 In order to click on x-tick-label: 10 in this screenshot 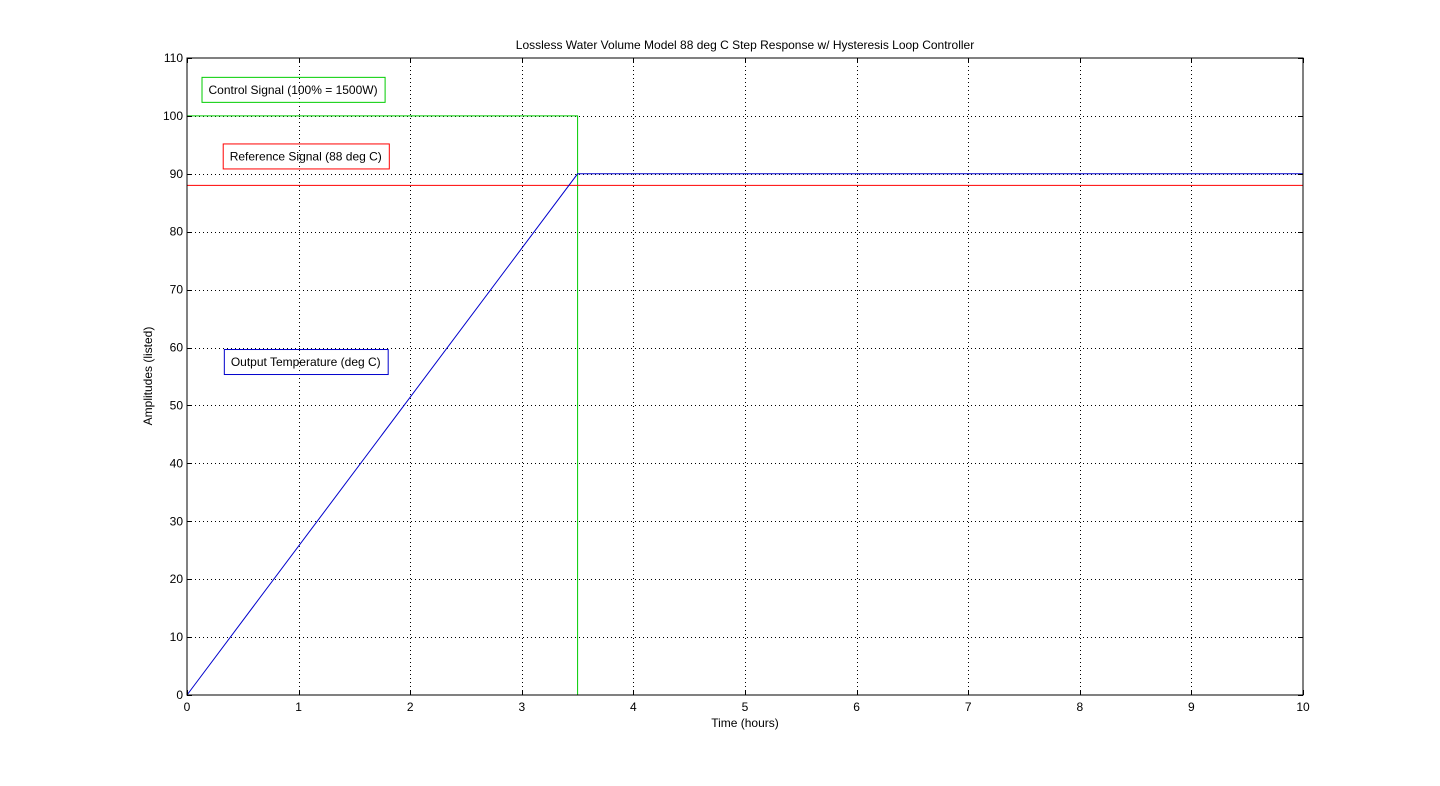, I will do `click(1303, 707)`.